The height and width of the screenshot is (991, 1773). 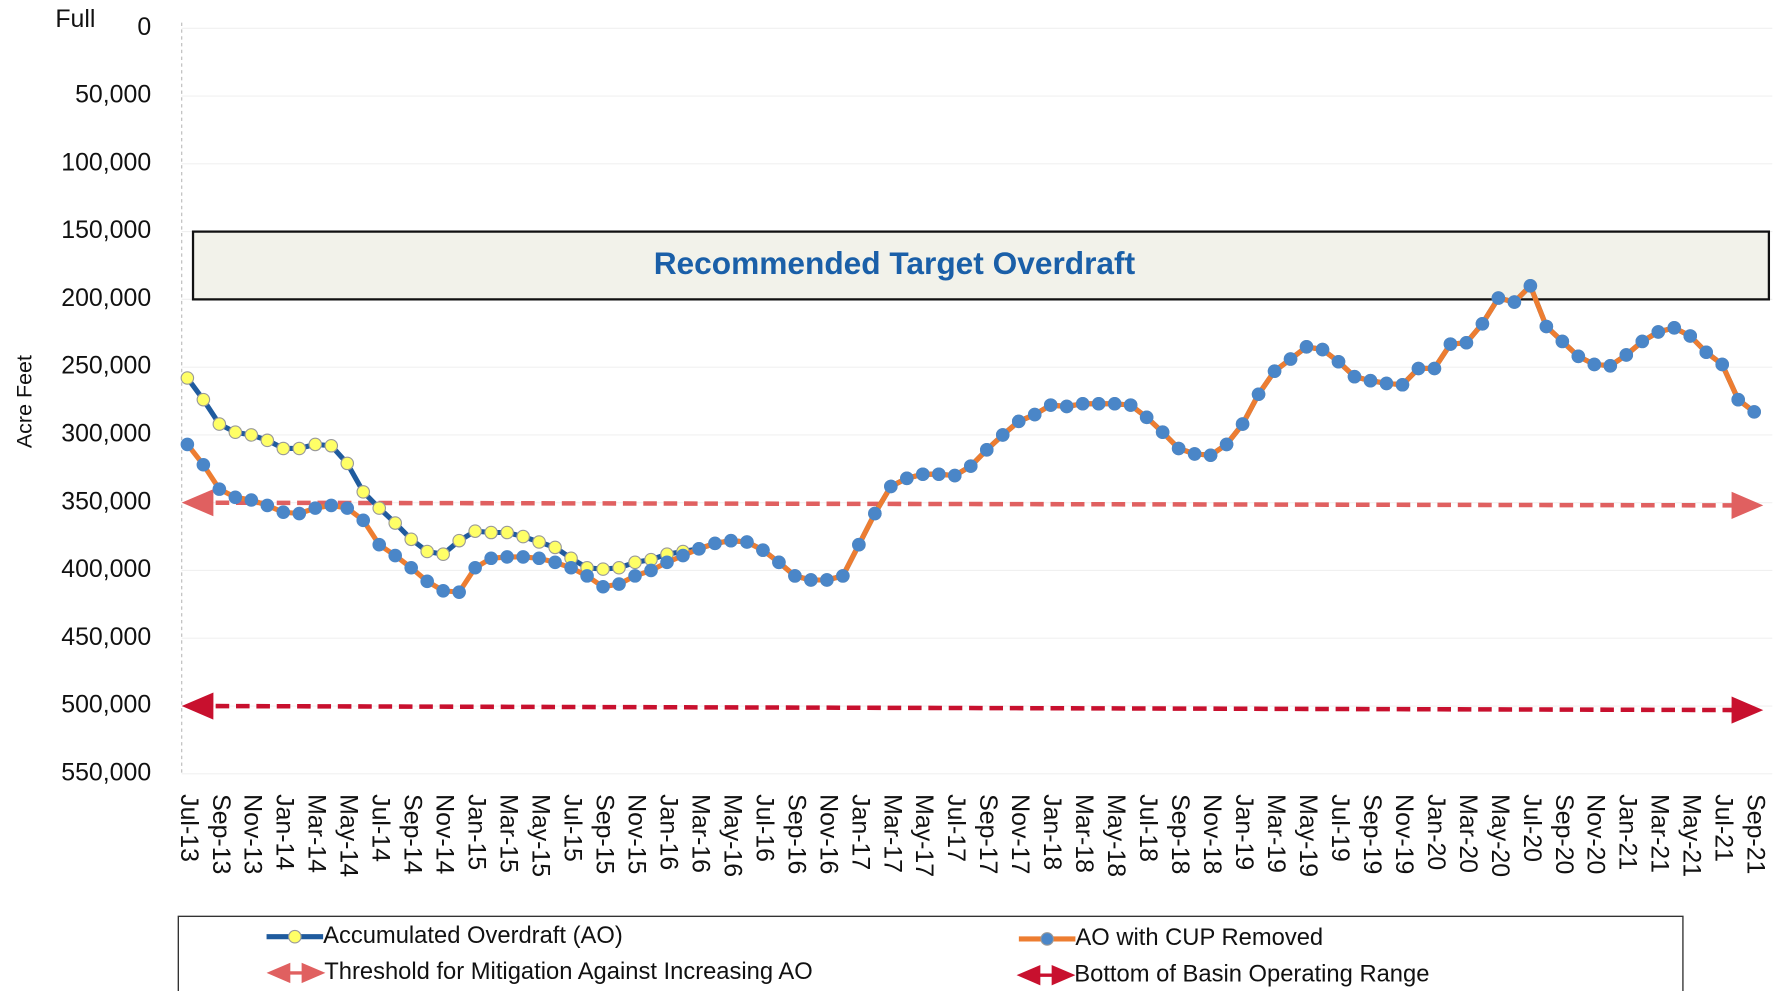 What do you see at coordinates (24, 401) in the screenshot?
I see `y-axis-label: Acre Feet` at bounding box center [24, 401].